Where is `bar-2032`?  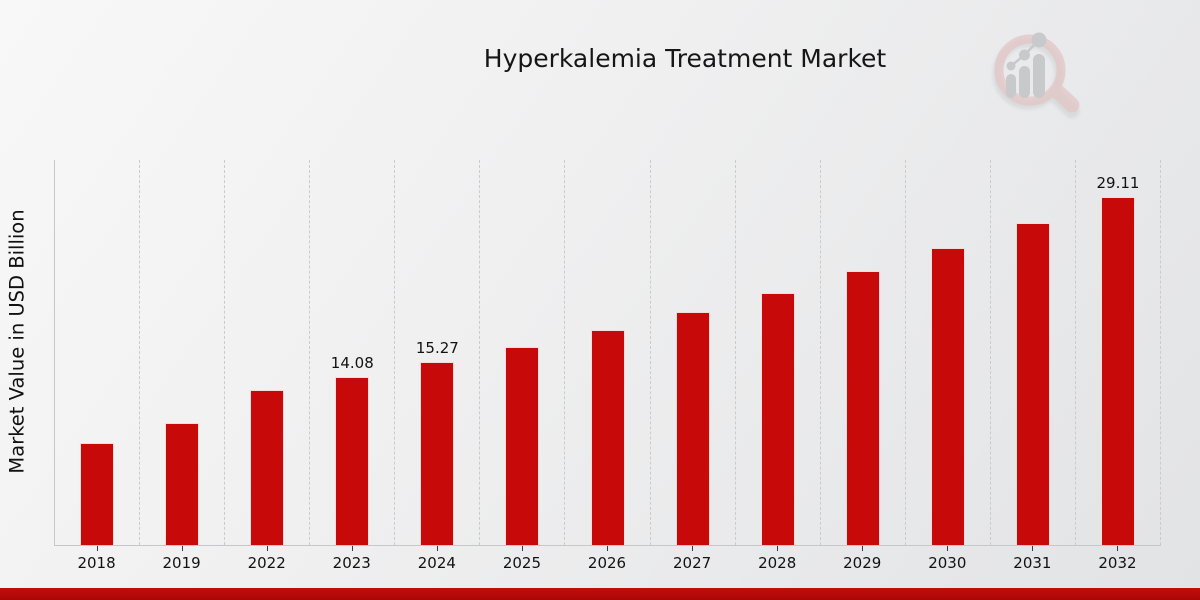
bar-2032 is located at coordinates (1117, 370).